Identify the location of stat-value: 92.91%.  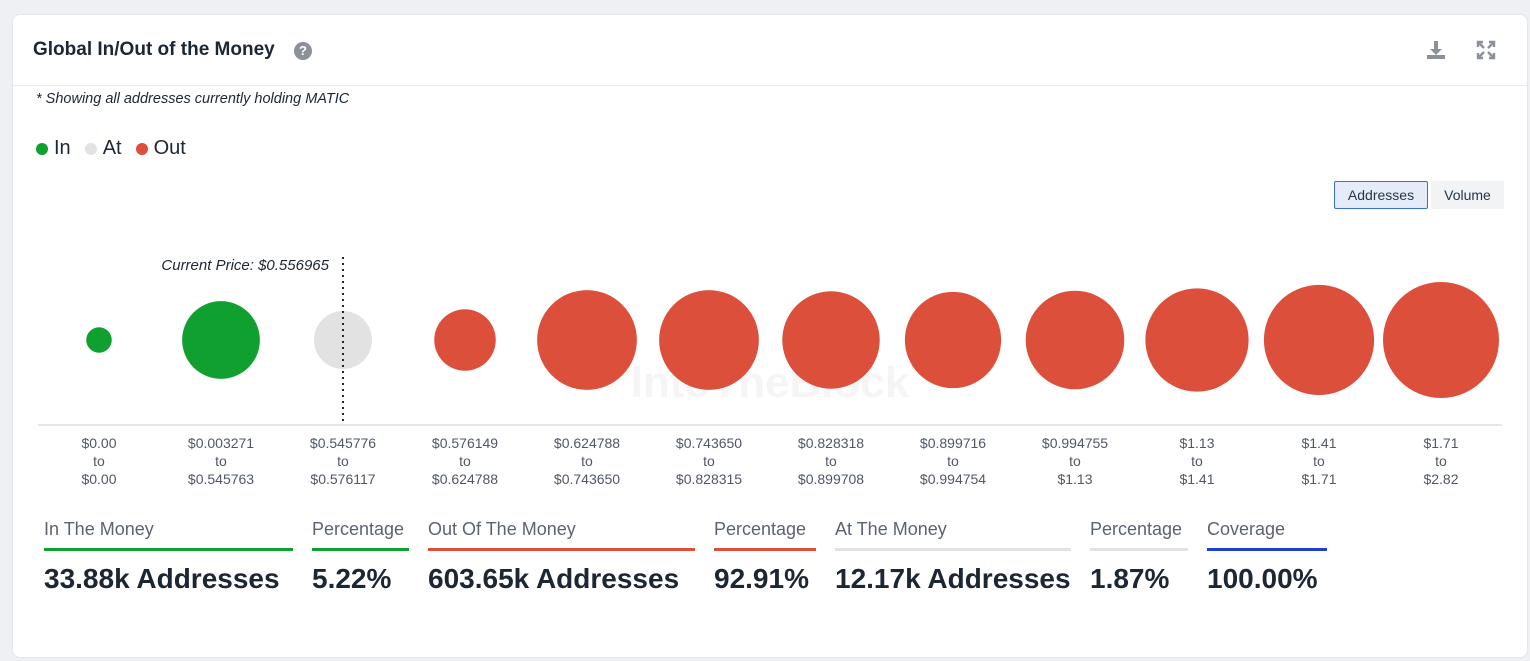
(761, 578).